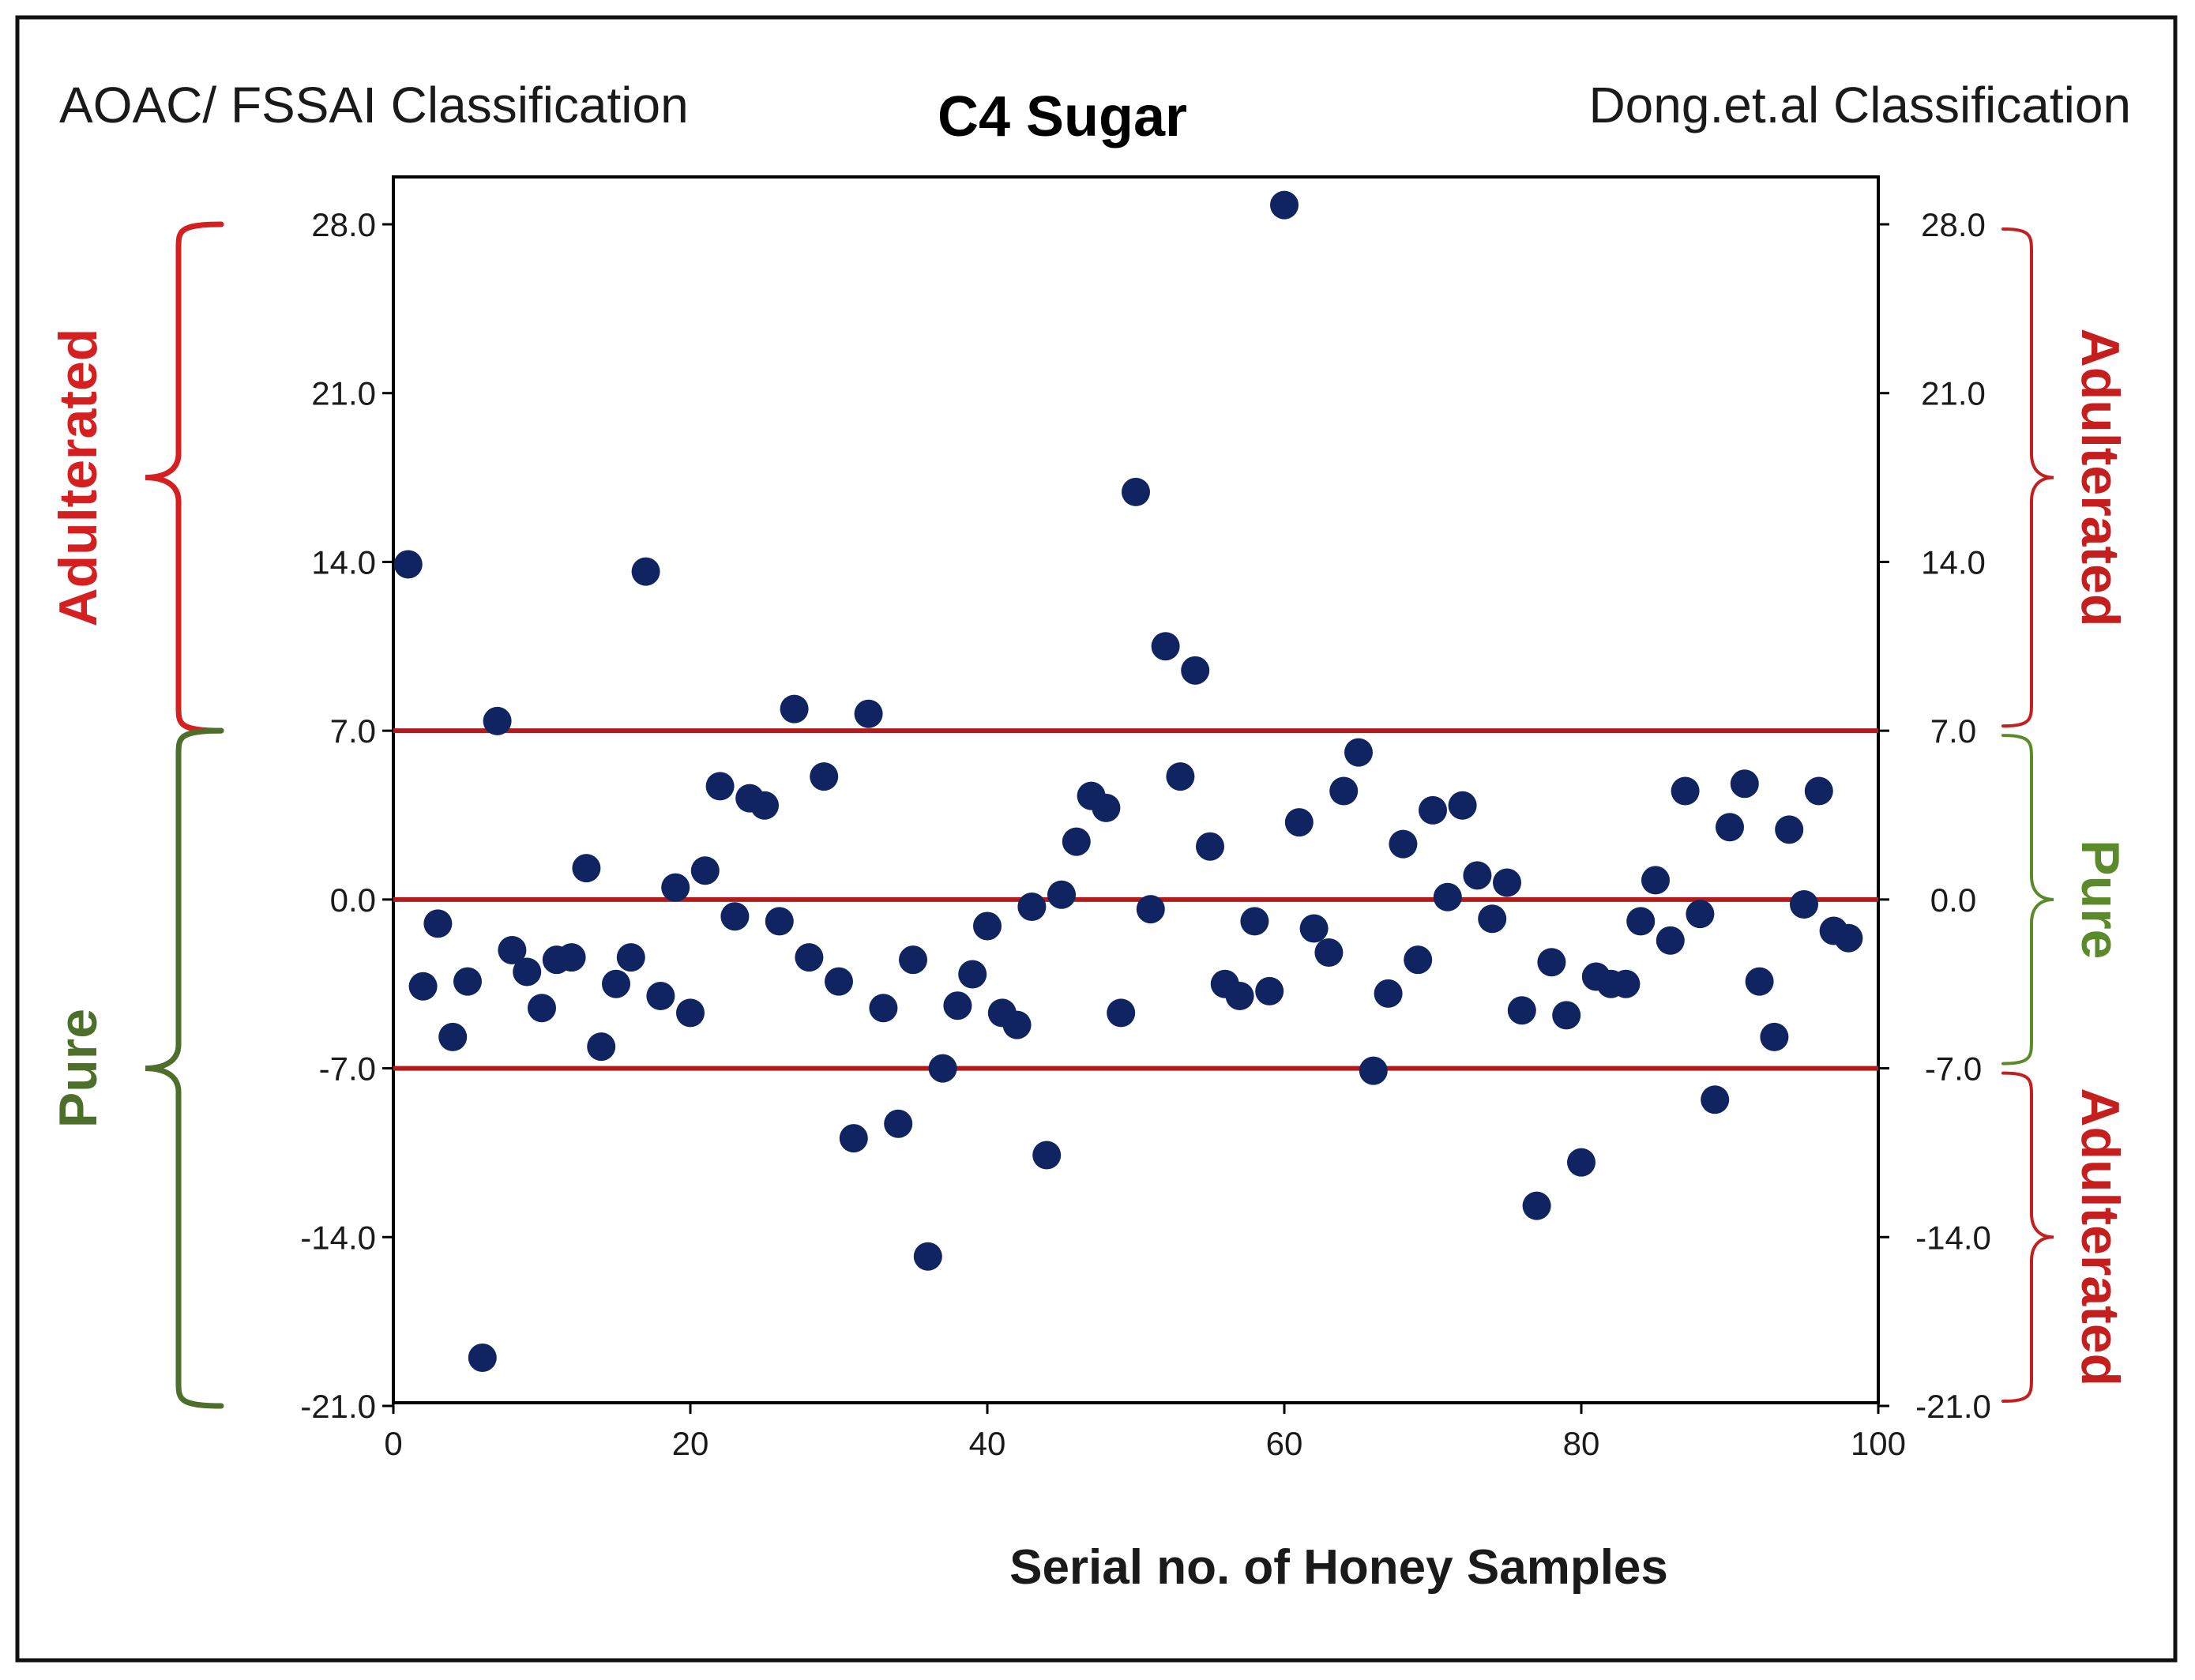 The width and height of the screenshot is (2195, 1680). Describe the element at coordinates (347, 1069) in the screenshot. I see `y-tick-label-left: -7.0` at that location.